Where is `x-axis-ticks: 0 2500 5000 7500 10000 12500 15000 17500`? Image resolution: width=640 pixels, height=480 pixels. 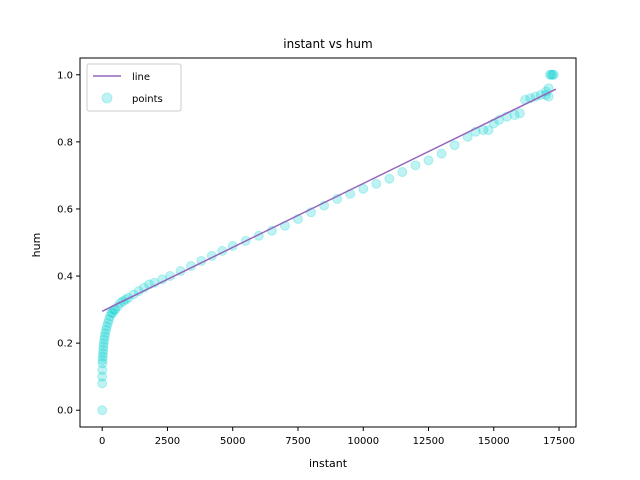
x-axis-ticks: 0 2500 5000 7500 10000 12500 15000 17500 is located at coordinates (337, 437).